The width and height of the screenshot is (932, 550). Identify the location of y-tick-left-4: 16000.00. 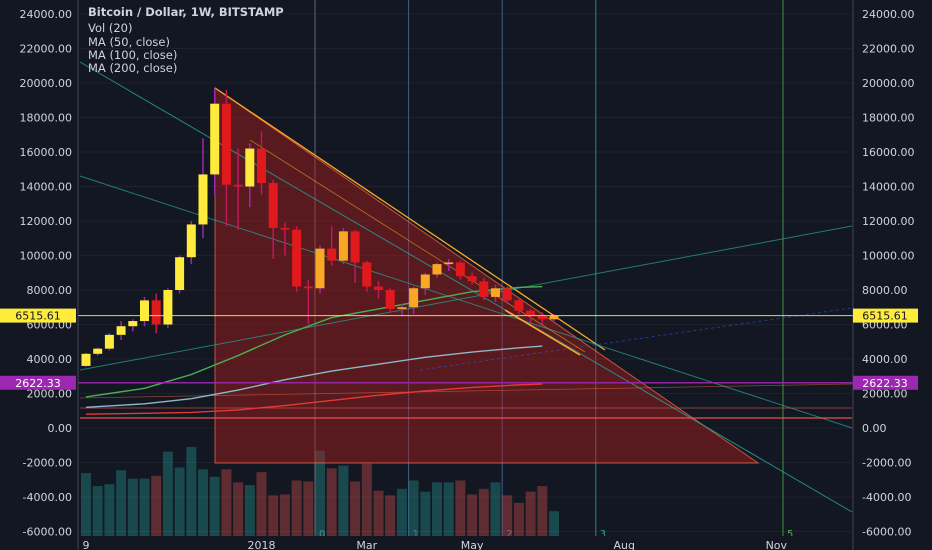
(46, 152).